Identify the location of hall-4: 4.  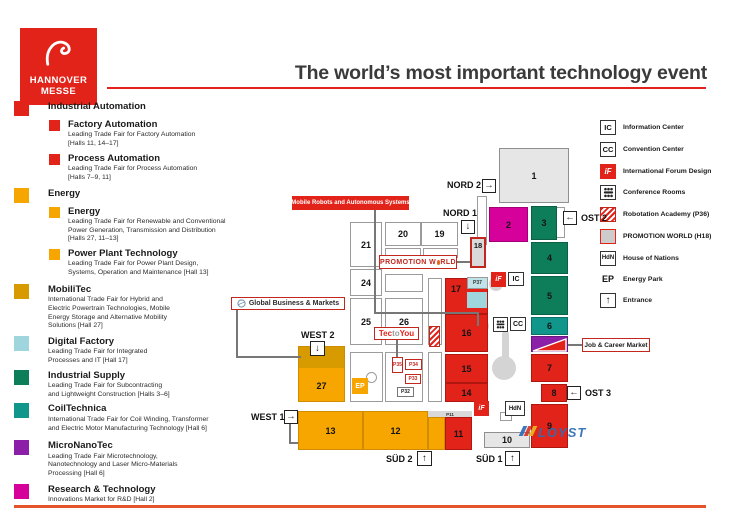
(549, 258).